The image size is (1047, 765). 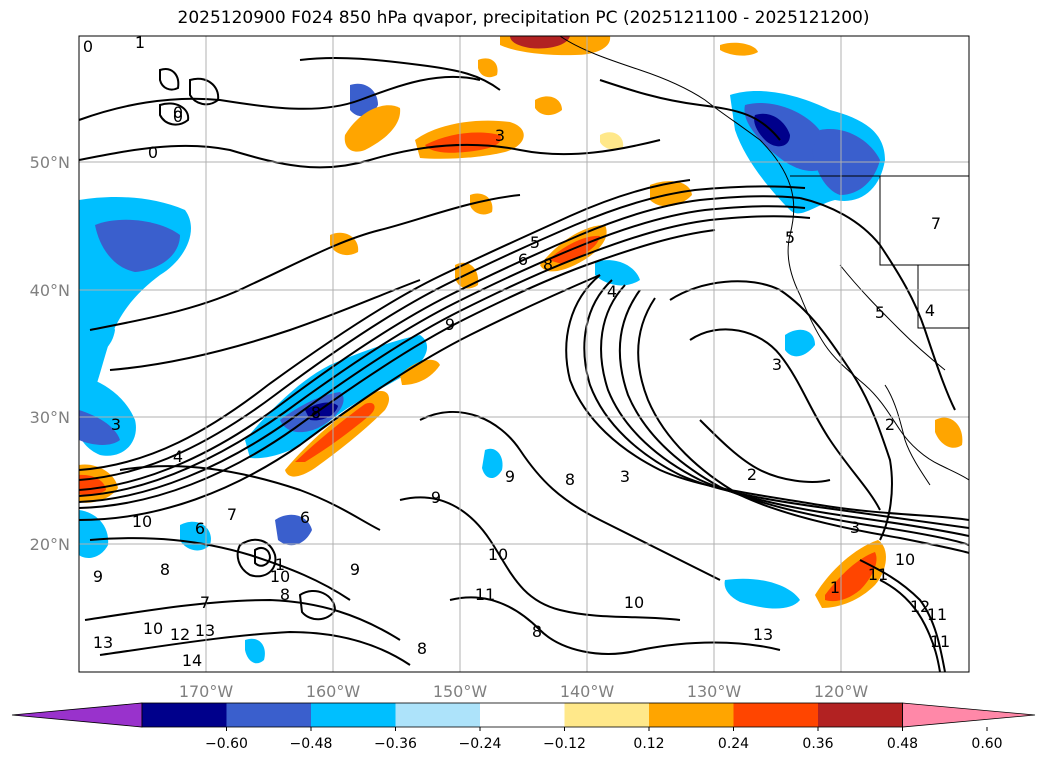 What do you see at coordinates (733, 744) in the screenshot?
I see `colorbar-tick-label: 0.24` at bounding box center [733, 744].